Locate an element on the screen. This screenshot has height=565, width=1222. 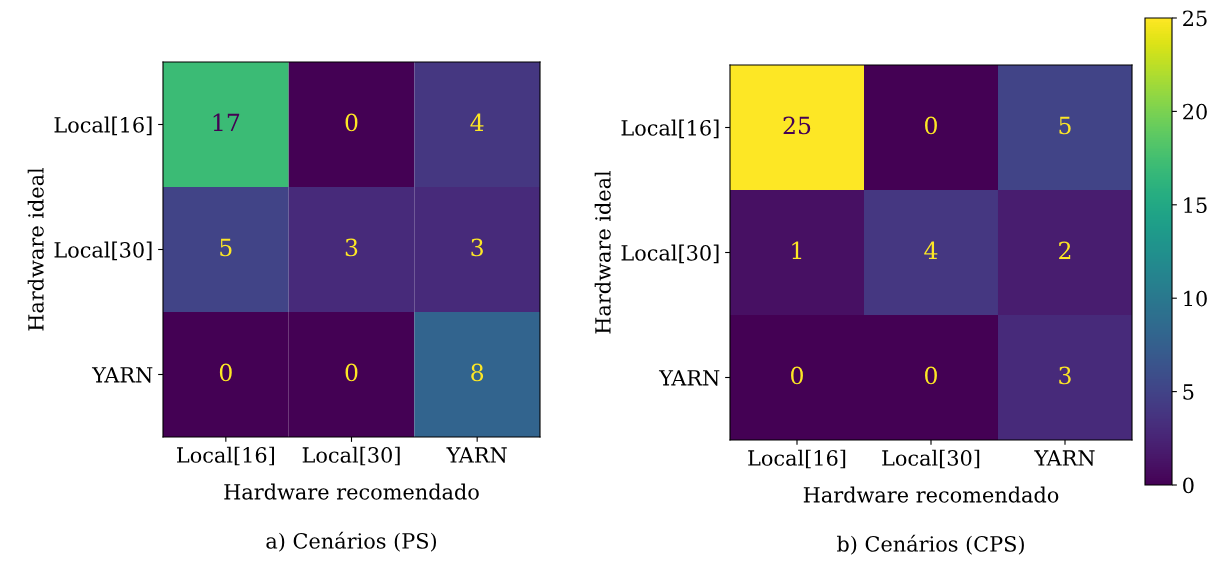
data-label: 8 is located at coordinates (477, 372).